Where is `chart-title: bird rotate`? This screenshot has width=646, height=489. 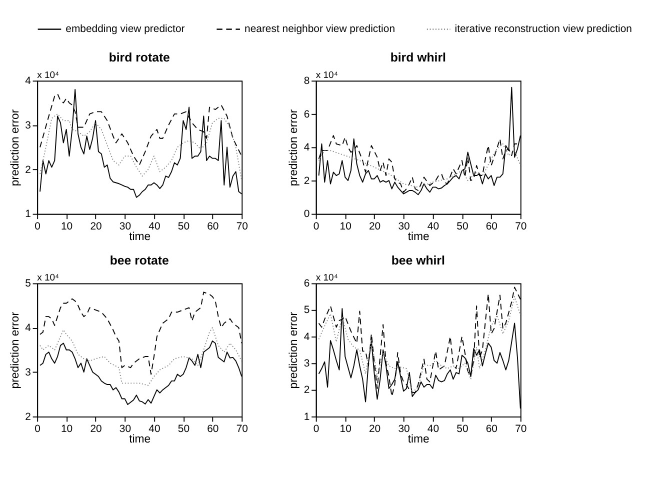 chart-title: bird rotate is located at coordinates (139, 57).